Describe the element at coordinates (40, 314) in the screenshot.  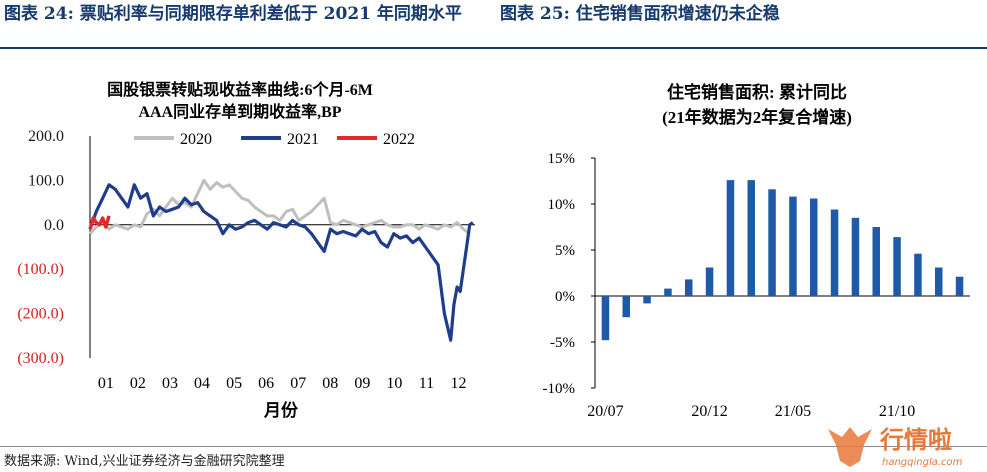
I see `line-y-tick-label: (200.0)` at that location.